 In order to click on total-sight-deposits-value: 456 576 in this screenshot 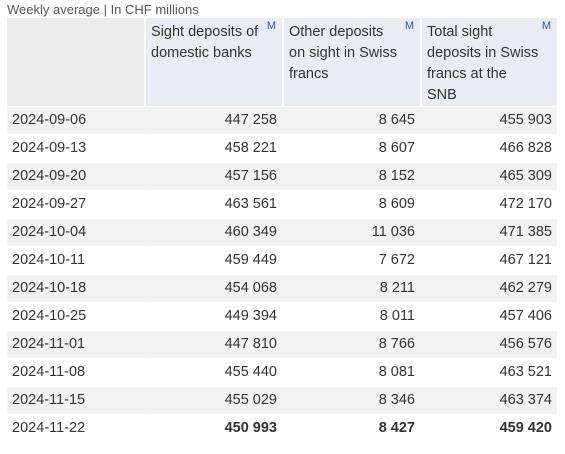, I will do `click(488, 345)`.